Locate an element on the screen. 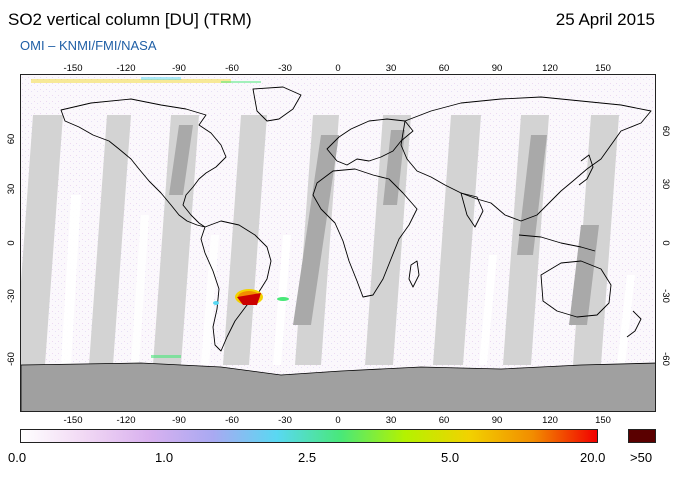  left-lat-axis: 60 30 0 -30 -60 is located at coordinates (11, 250).